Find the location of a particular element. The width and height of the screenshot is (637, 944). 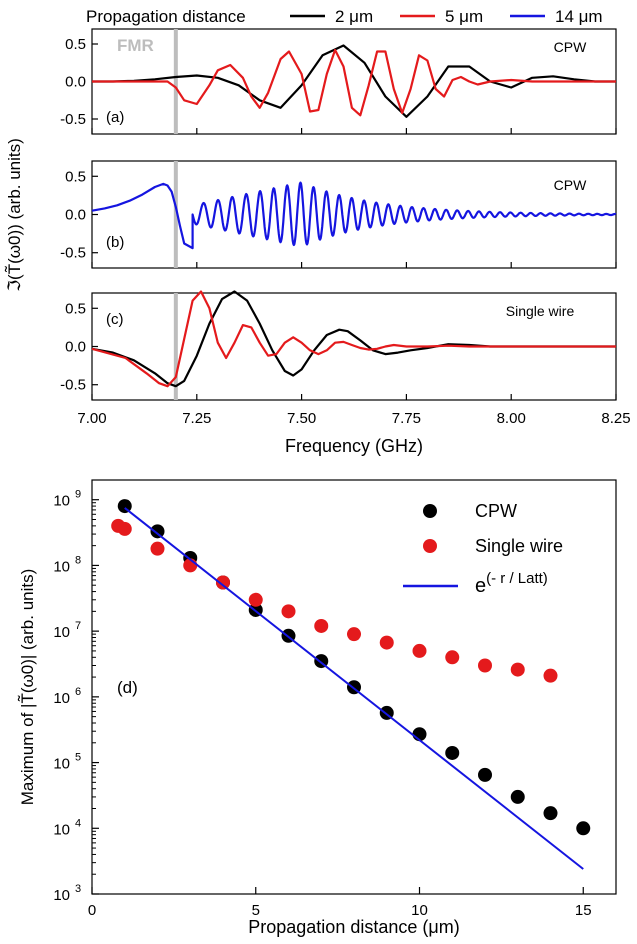

panel-a-label: (a) is located at coordinates (115, 117).